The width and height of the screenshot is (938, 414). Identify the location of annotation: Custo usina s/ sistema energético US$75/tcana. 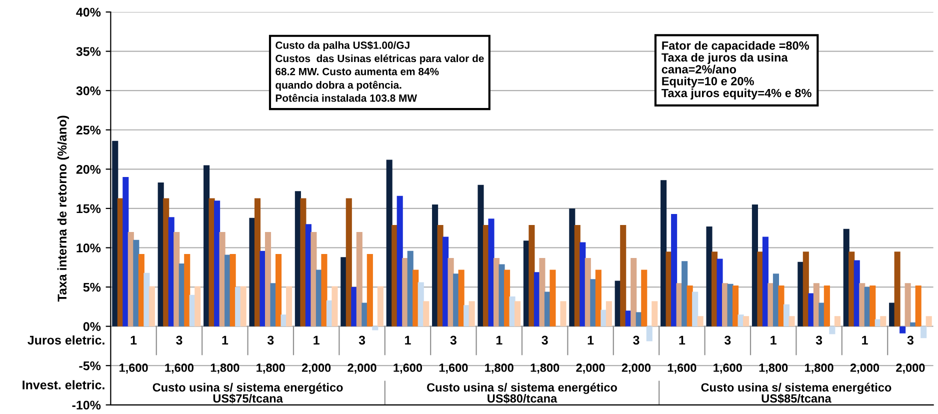
(247, 393).